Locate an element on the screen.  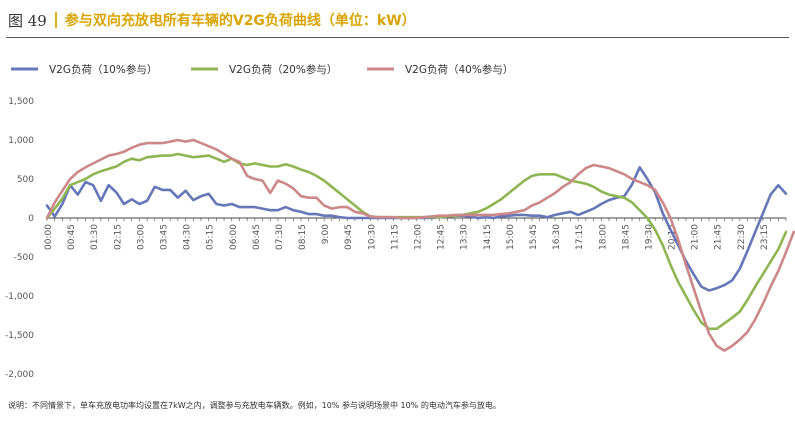
x-tick-label: 20:15 is located at coordinates (673, 237).